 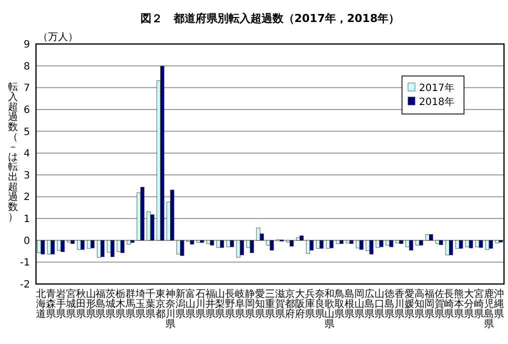 What do you see at coordinates (27, 66) in the screenshot?
I see `y-tick-label: 8` at bounding box center [27, 66].